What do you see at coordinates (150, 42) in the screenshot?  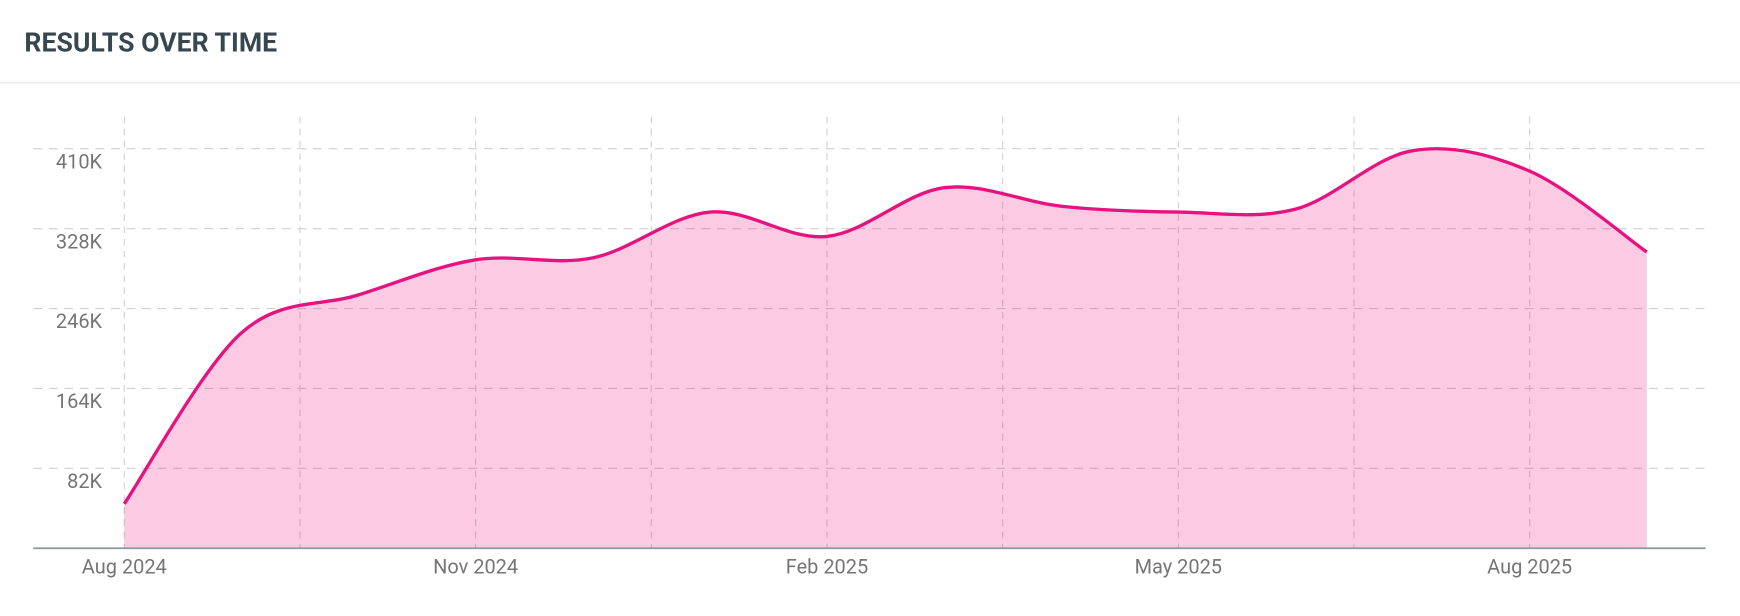 I see `chart-title: RESULTS OVER TIME` at bounding box center [150, 42].